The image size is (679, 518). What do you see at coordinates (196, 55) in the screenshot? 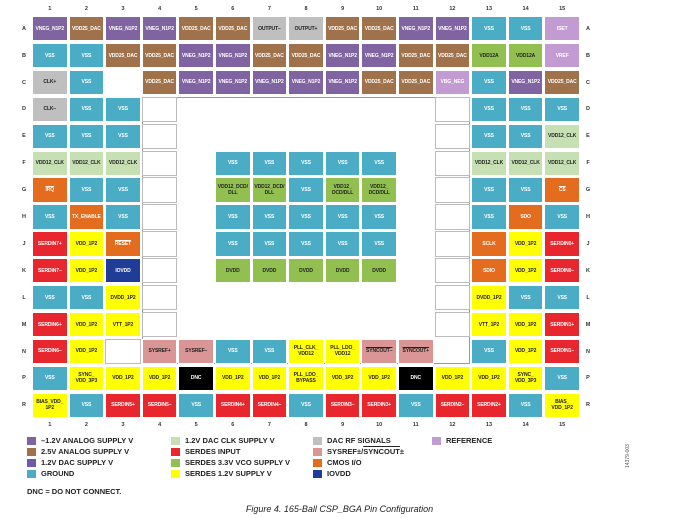
I see `pin-B5: VNEG_N1P2` at bounding box center [196, 55].